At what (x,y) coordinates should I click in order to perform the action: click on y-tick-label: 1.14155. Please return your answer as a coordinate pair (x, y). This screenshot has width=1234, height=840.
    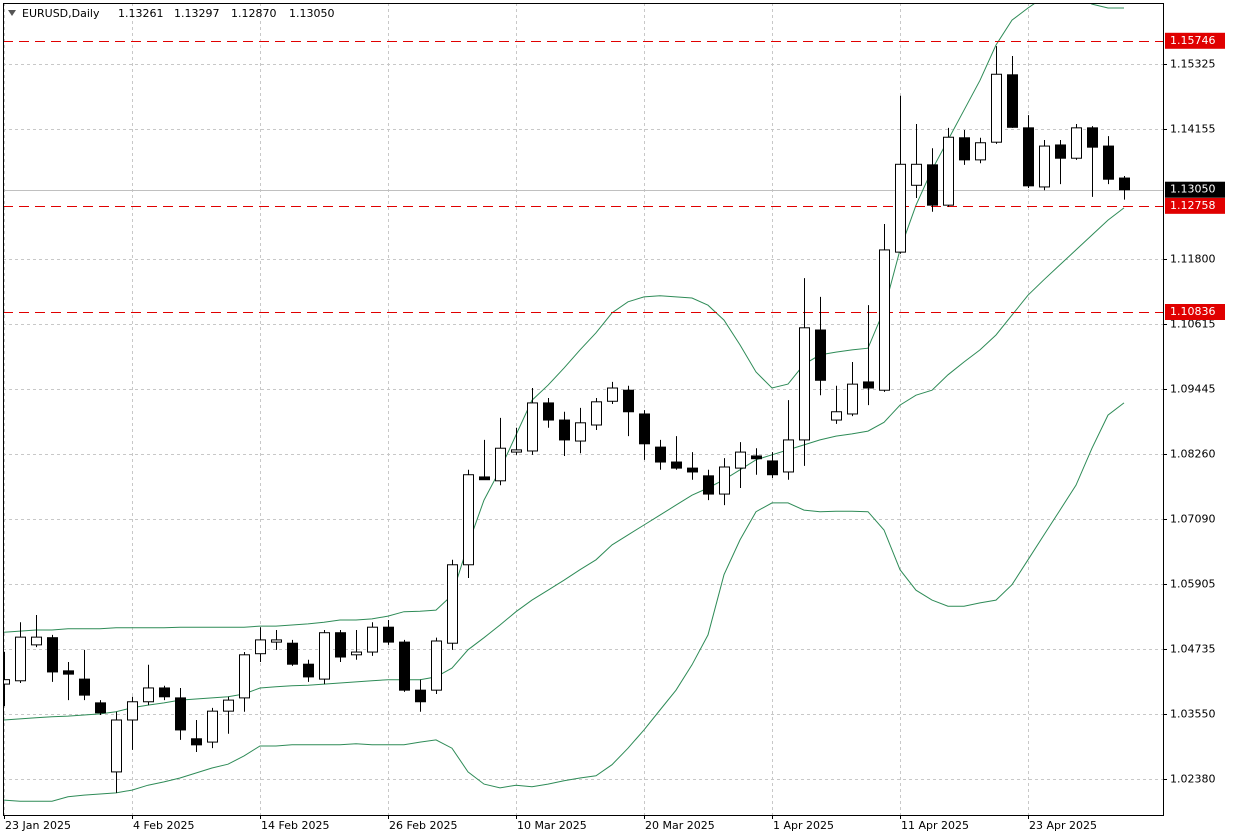
    Looking at the image, I should click on (1193, 129).